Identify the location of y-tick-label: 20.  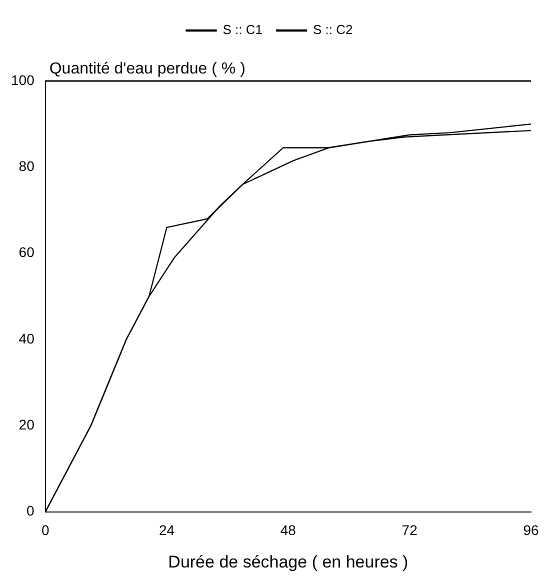
(26, 424).